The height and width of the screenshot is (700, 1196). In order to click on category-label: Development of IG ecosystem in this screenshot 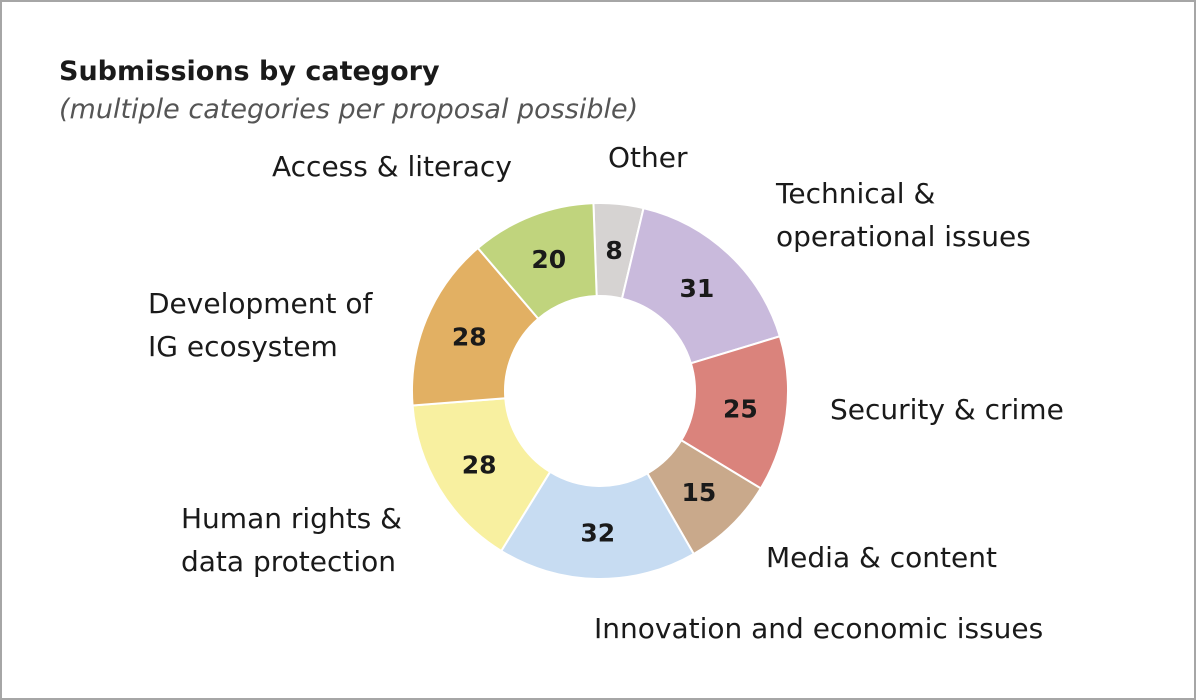, I will do `click(260, 325)`.